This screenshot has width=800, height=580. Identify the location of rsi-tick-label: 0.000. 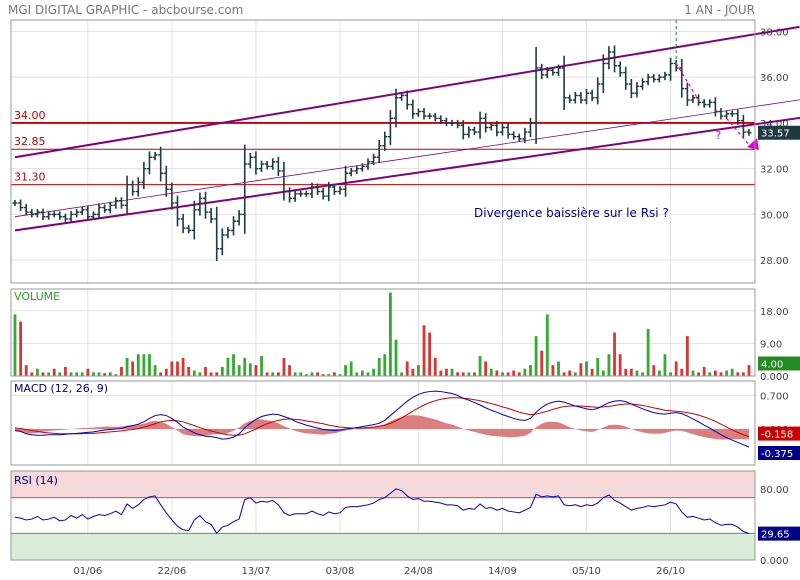
(774, 561).